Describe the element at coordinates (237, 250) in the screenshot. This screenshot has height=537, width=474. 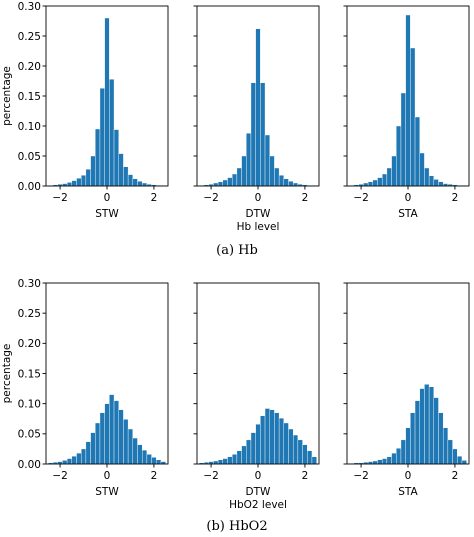
I see `caption-hb: (a) Hb` at that location.